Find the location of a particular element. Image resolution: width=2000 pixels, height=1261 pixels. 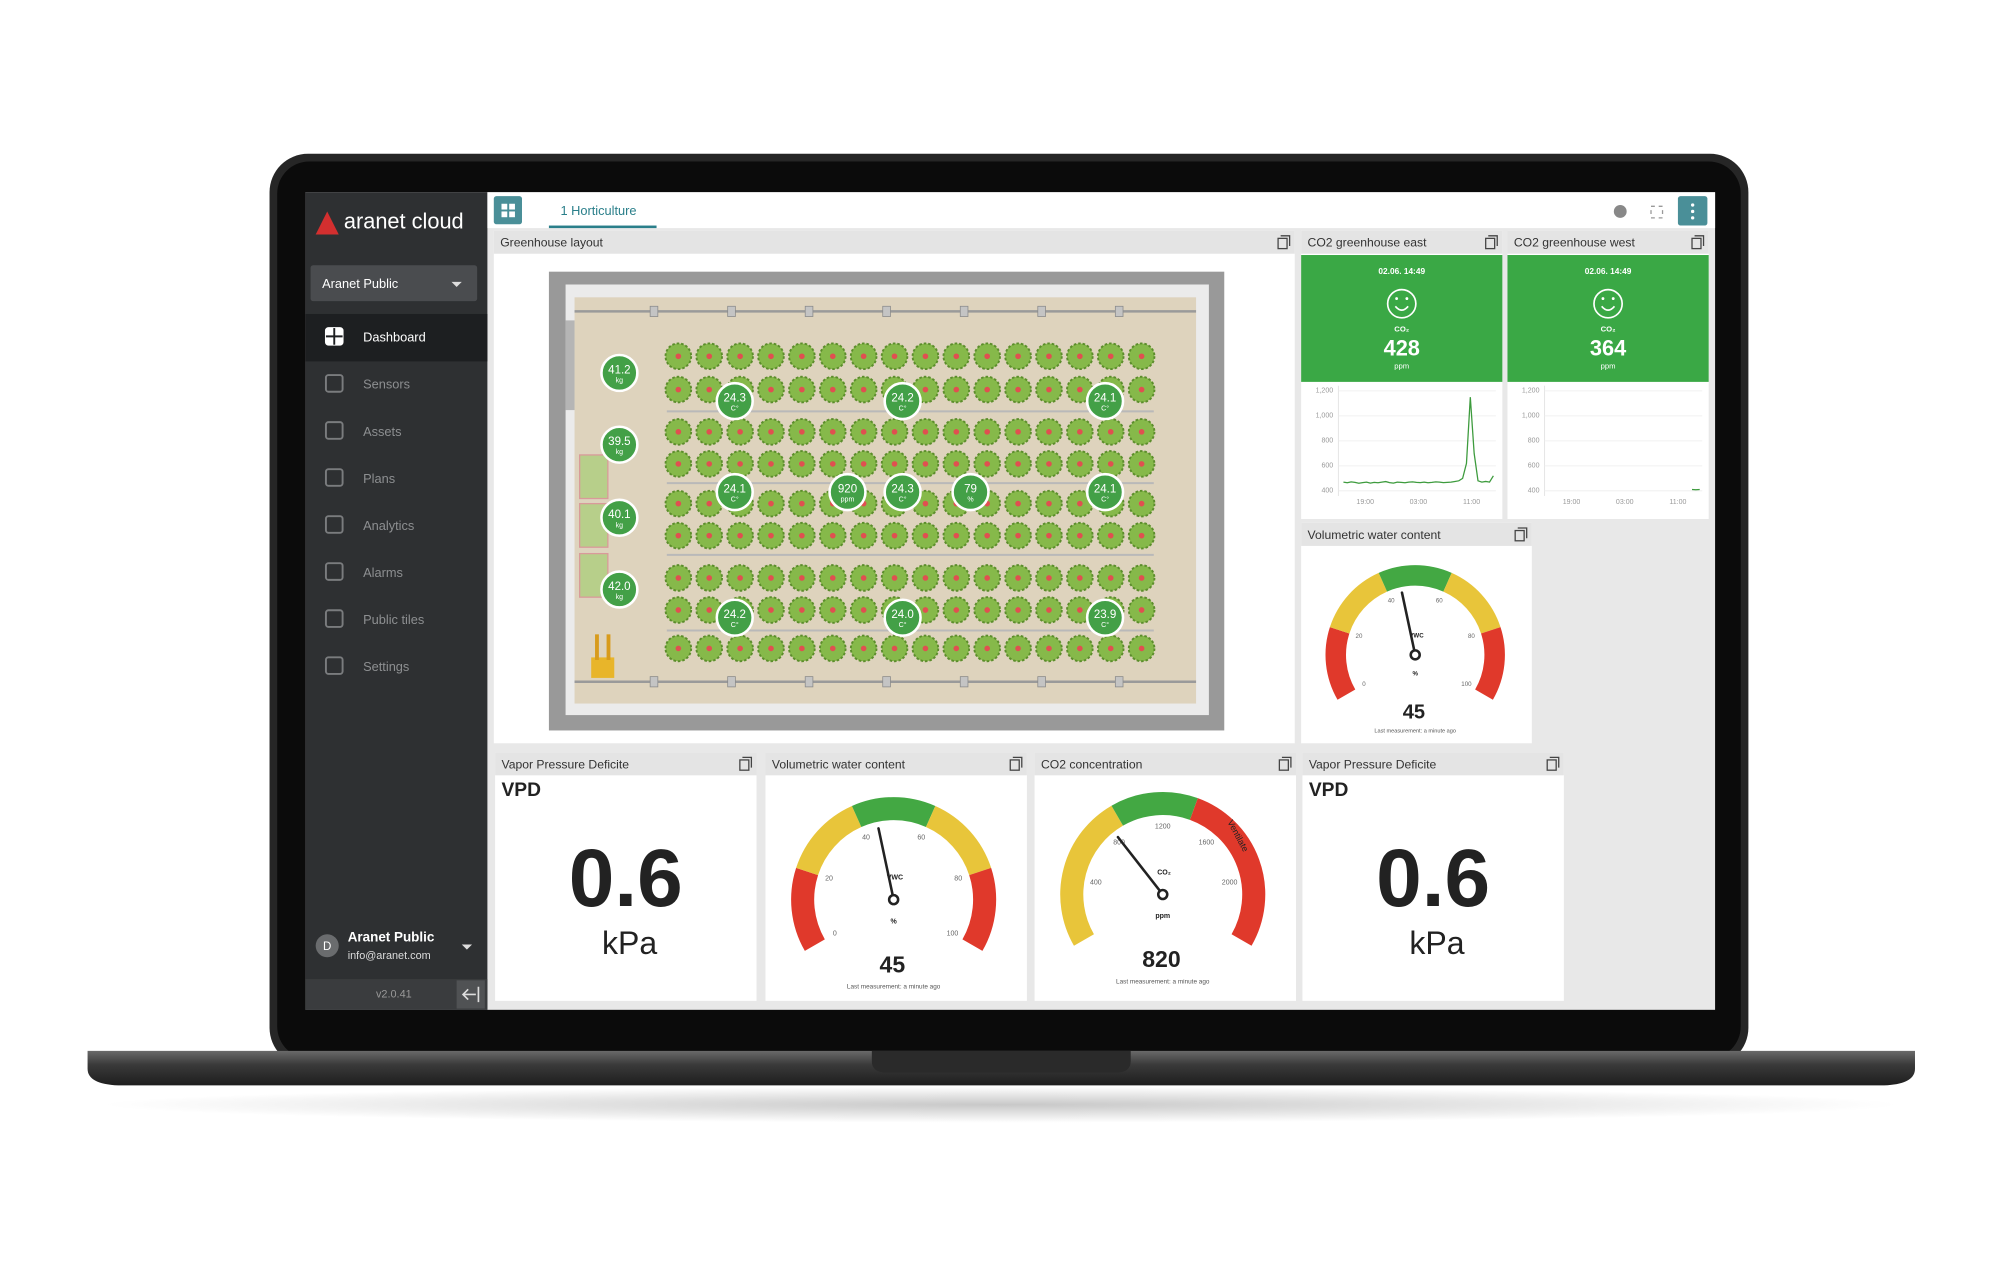

marker-unit: C° is located at coordinates (903, 625).